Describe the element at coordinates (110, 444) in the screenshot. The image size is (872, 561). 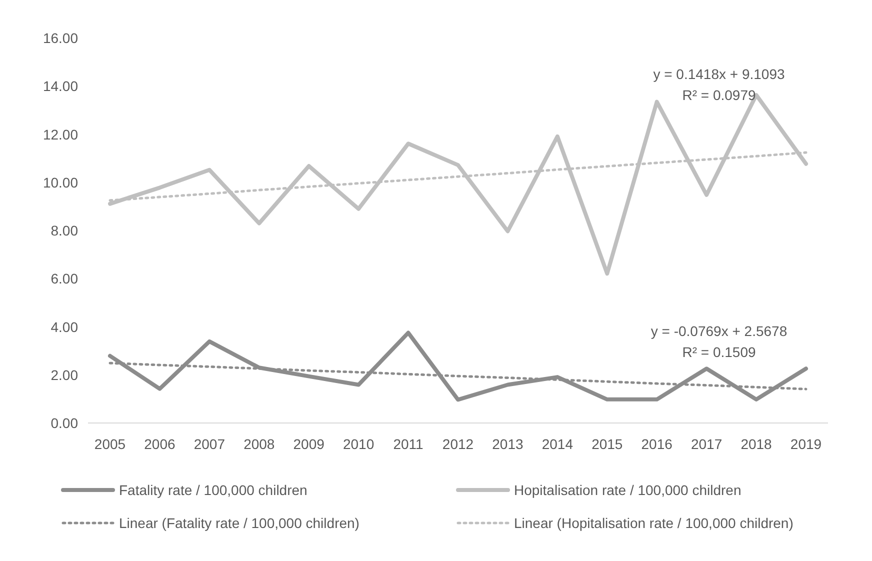
I see `x-tick-label: 2005` at that location.